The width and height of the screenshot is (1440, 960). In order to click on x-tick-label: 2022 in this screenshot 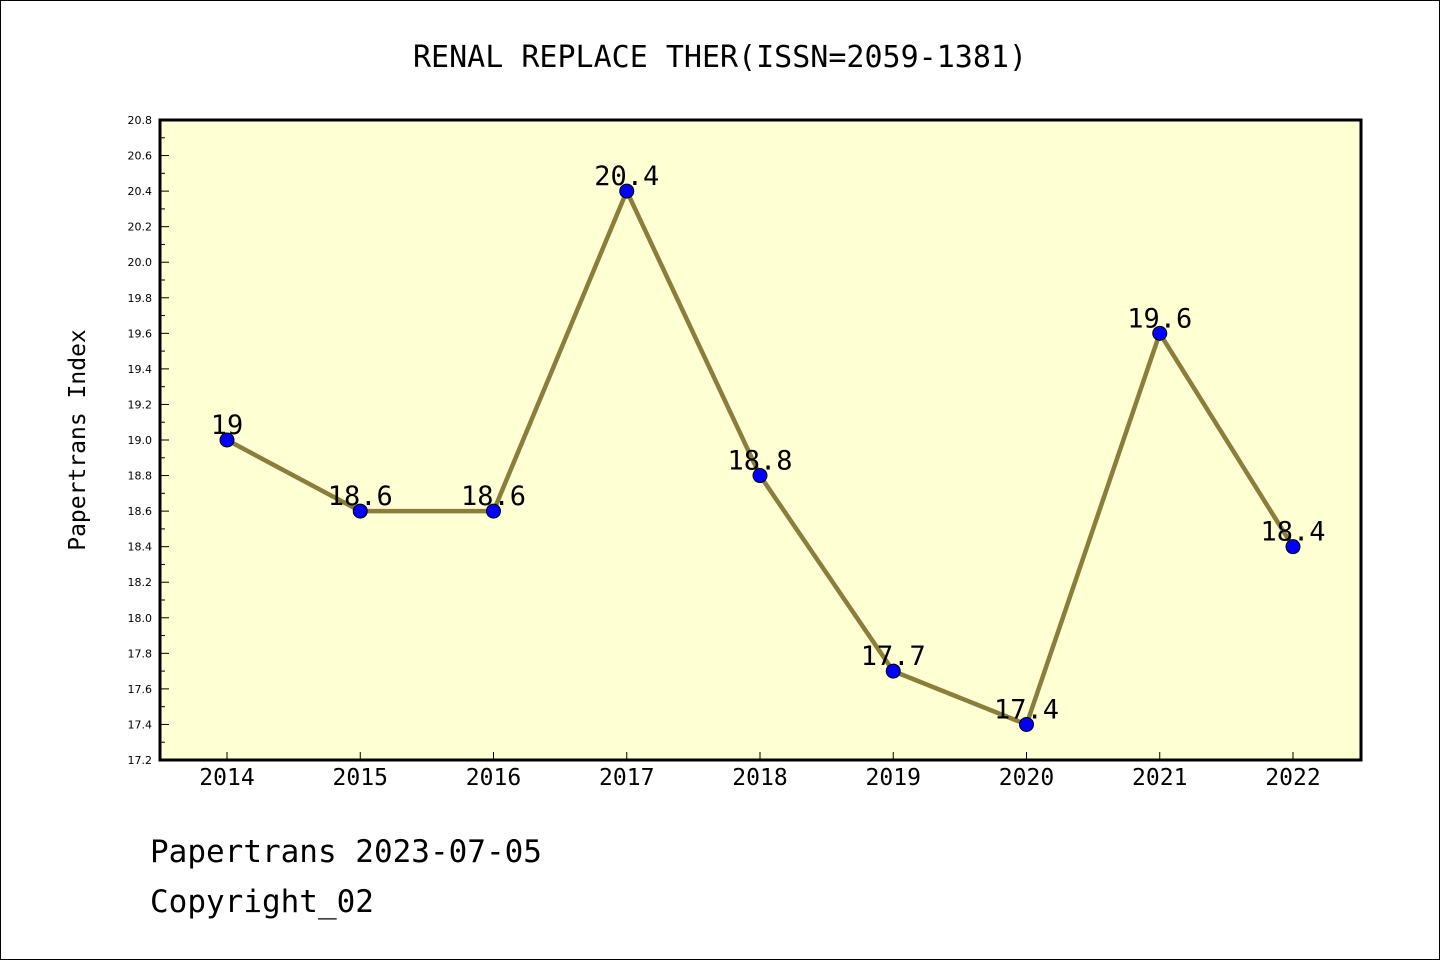, I will do `click(1292, 778)`.